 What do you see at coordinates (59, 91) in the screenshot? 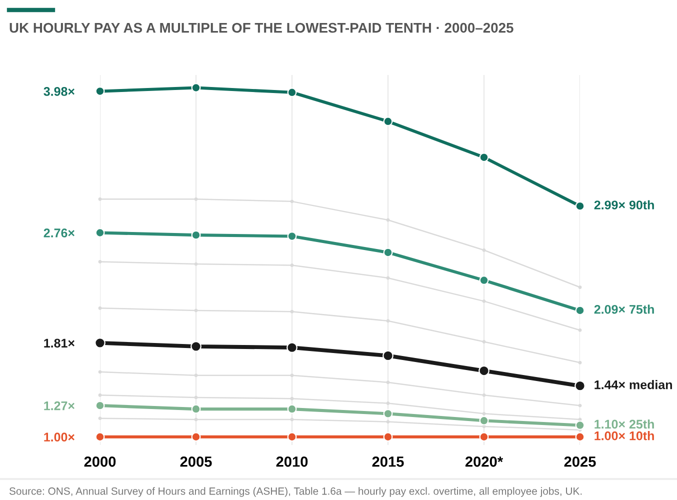
I see `y-tick-label: 3.98×` at bounding box center [59, 91].